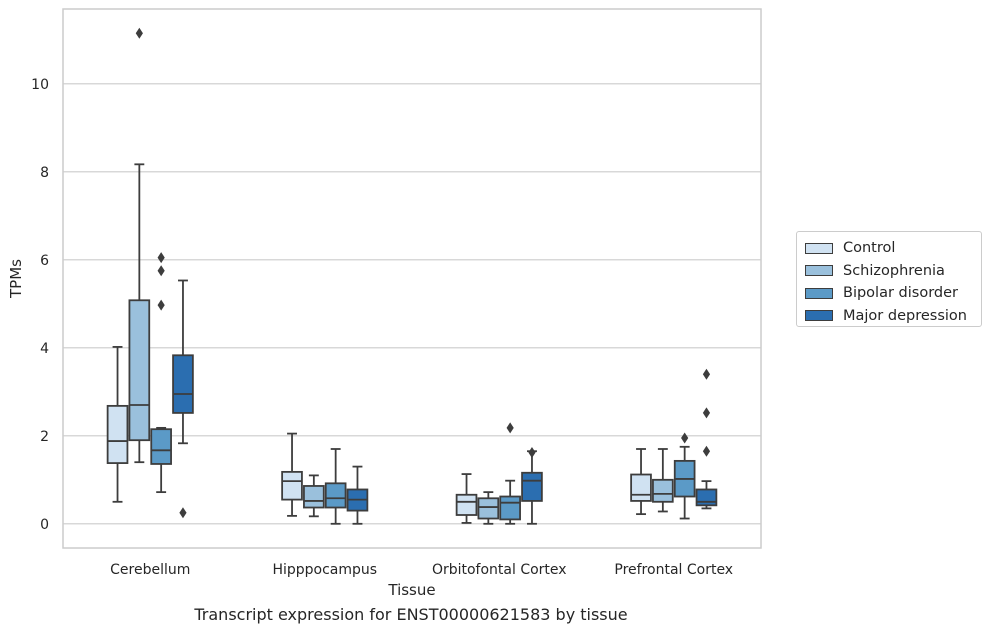 This screenshot has height=634, width=992. Describe the element at coordinates (905, 315) in the screenshot. I see `legend-label: Major depression` at that location.